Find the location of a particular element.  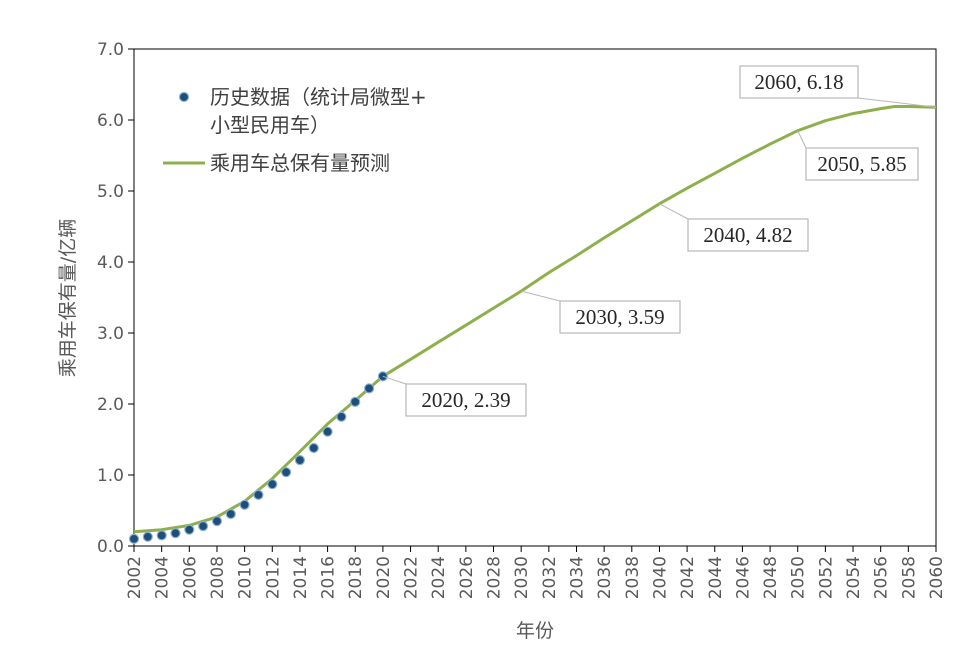

x-tick-label: 2054 is located at coordinates (854, 577).